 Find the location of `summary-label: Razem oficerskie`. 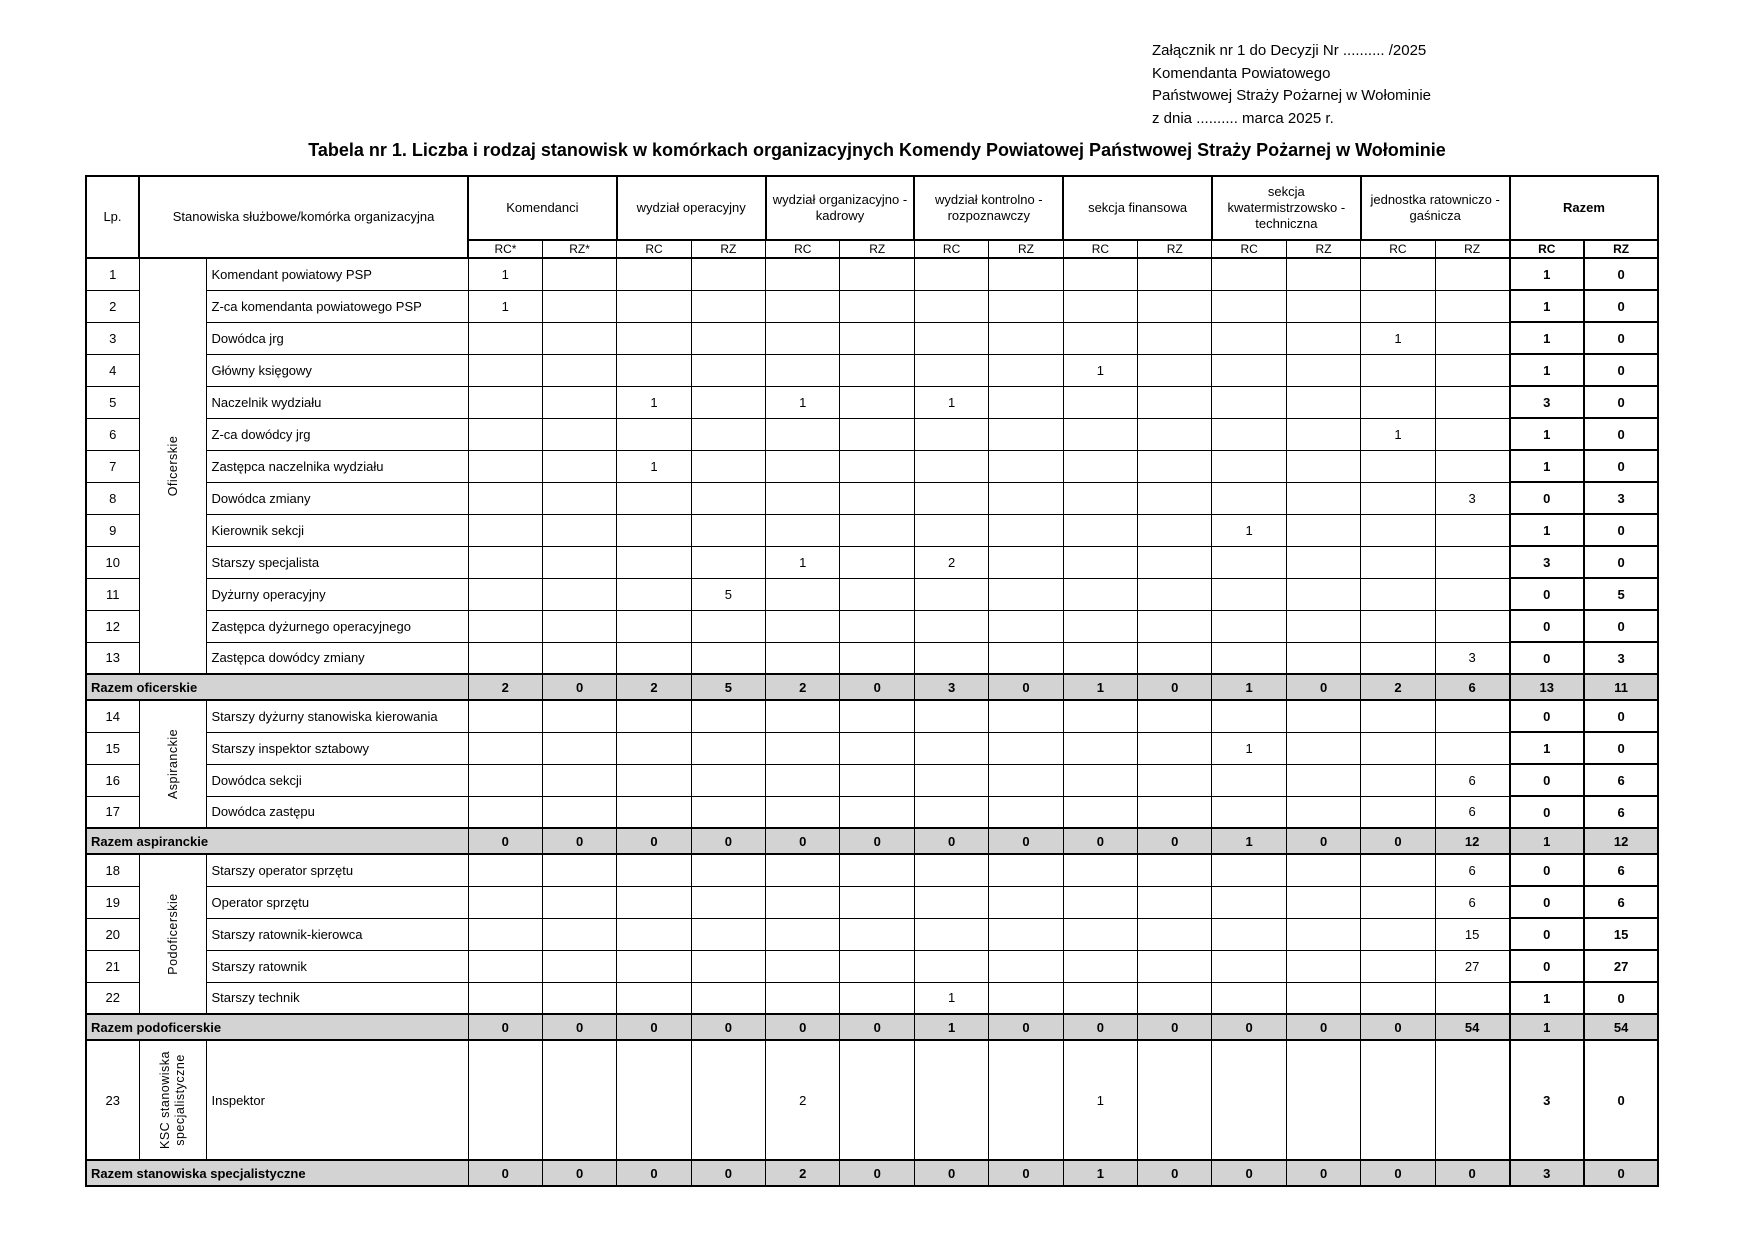

summary-label: Razem oficerskie is located at coordinates (277, 687).